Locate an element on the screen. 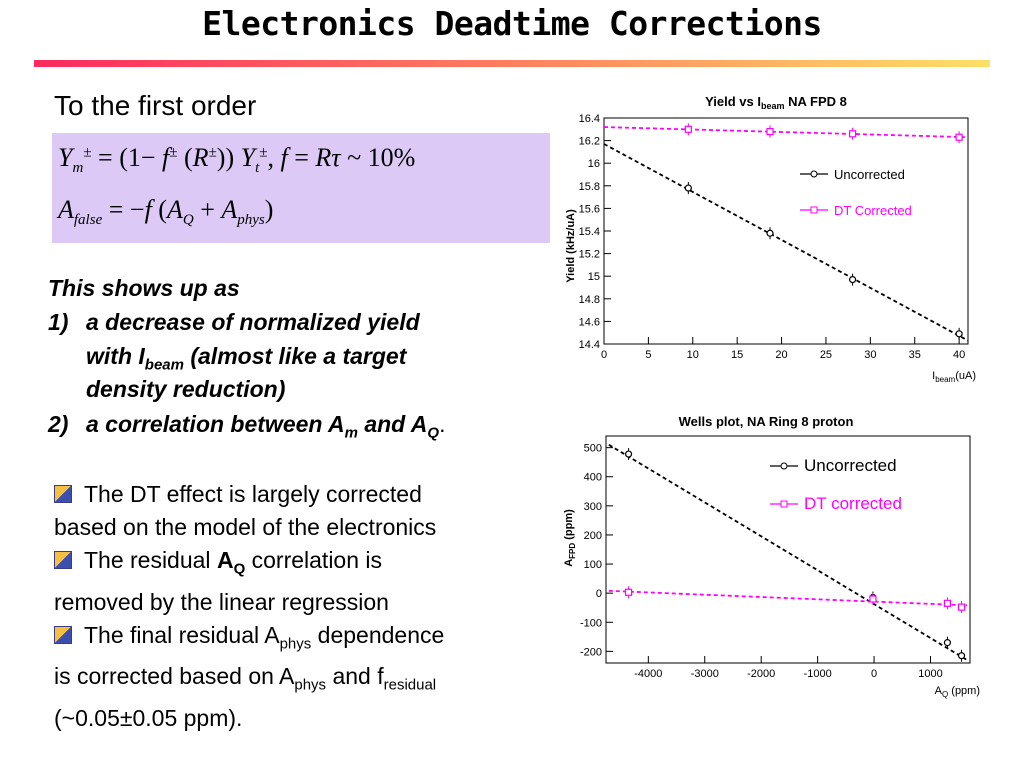 This screenshot has width=1024, height=768. plot-frame is located at coordinates (788, 549).